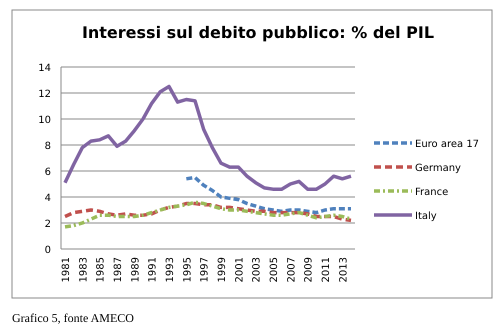 This screenshot has width=504, height=336. What do you see at coordinates (274, 269) in the screenshot?
I see `x-tick-label: 2005` at bounding box center [274, 269].